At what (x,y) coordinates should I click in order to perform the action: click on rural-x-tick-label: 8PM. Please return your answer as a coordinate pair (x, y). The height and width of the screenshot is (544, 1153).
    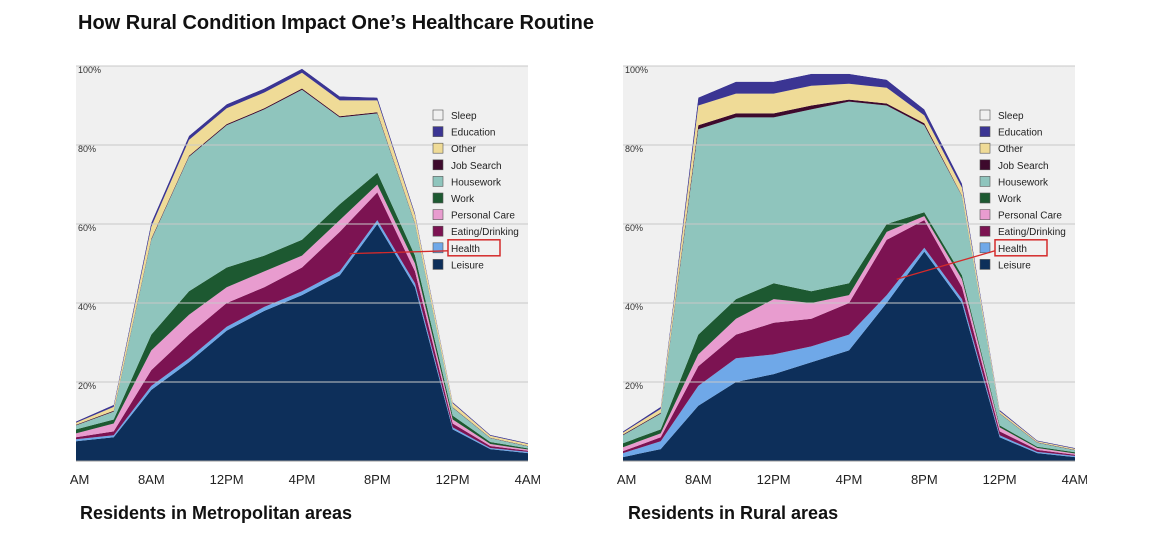
    Looking at the image, I should click on (924, 479).